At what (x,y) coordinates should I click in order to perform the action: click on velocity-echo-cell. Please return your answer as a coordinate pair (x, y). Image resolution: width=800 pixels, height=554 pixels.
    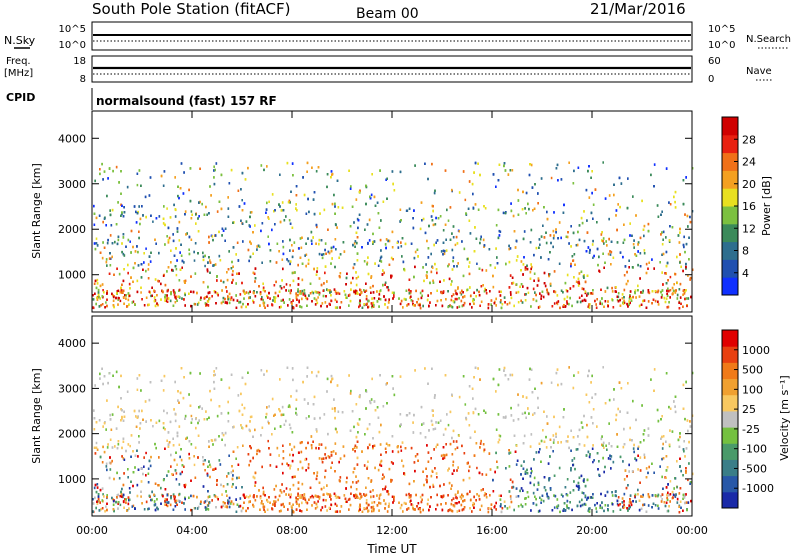
    Looking at the image, I should click on (242, 404).